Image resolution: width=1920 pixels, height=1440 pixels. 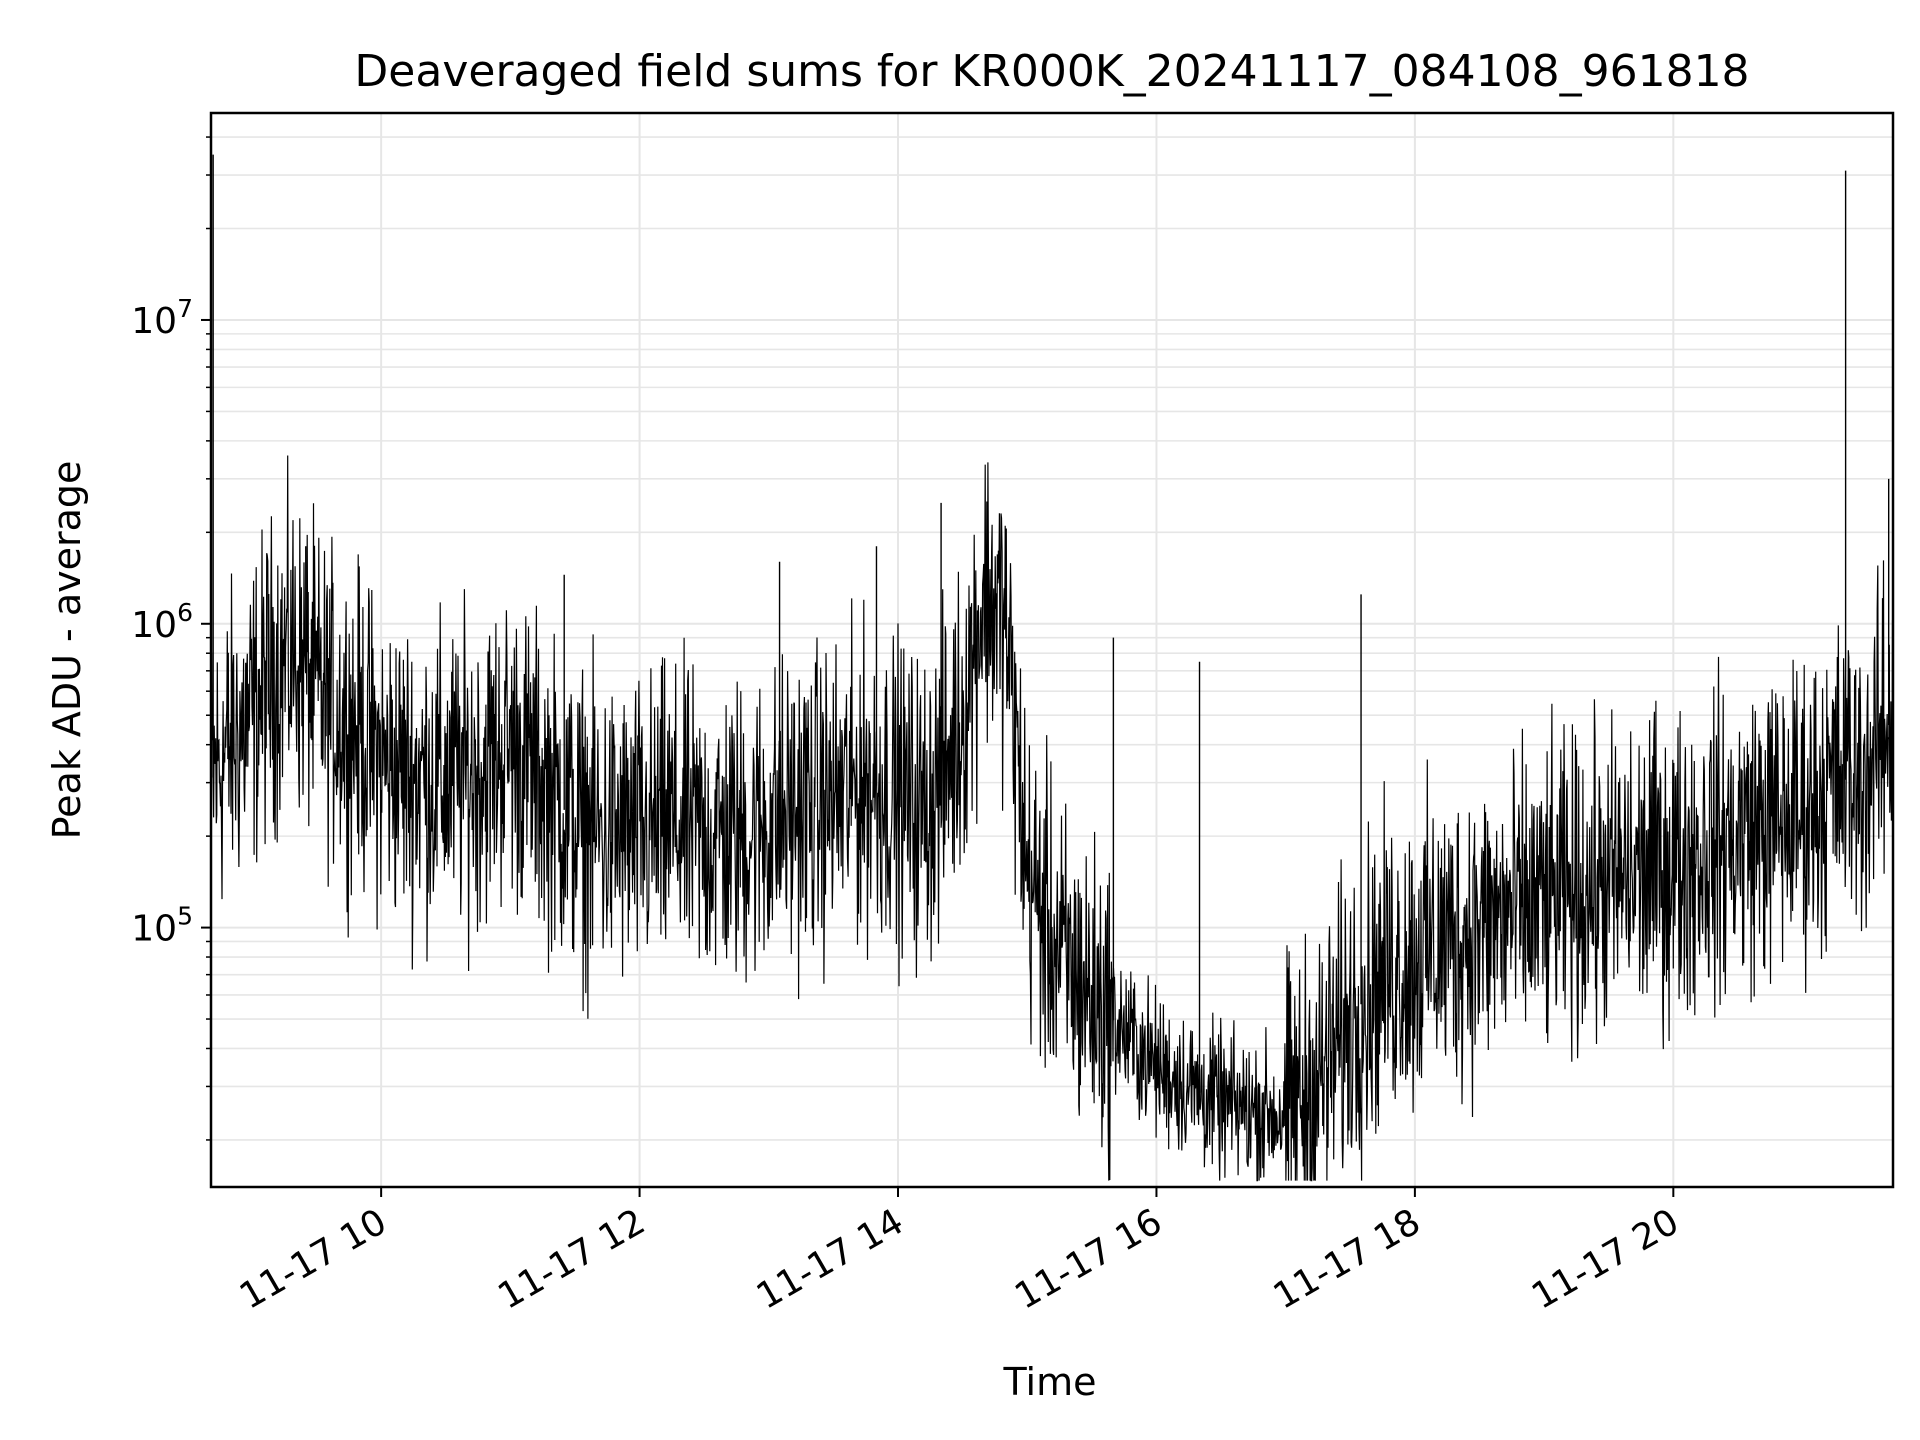 I want to click on y-tick-label: 10⁷, so click(x=162, y=318).